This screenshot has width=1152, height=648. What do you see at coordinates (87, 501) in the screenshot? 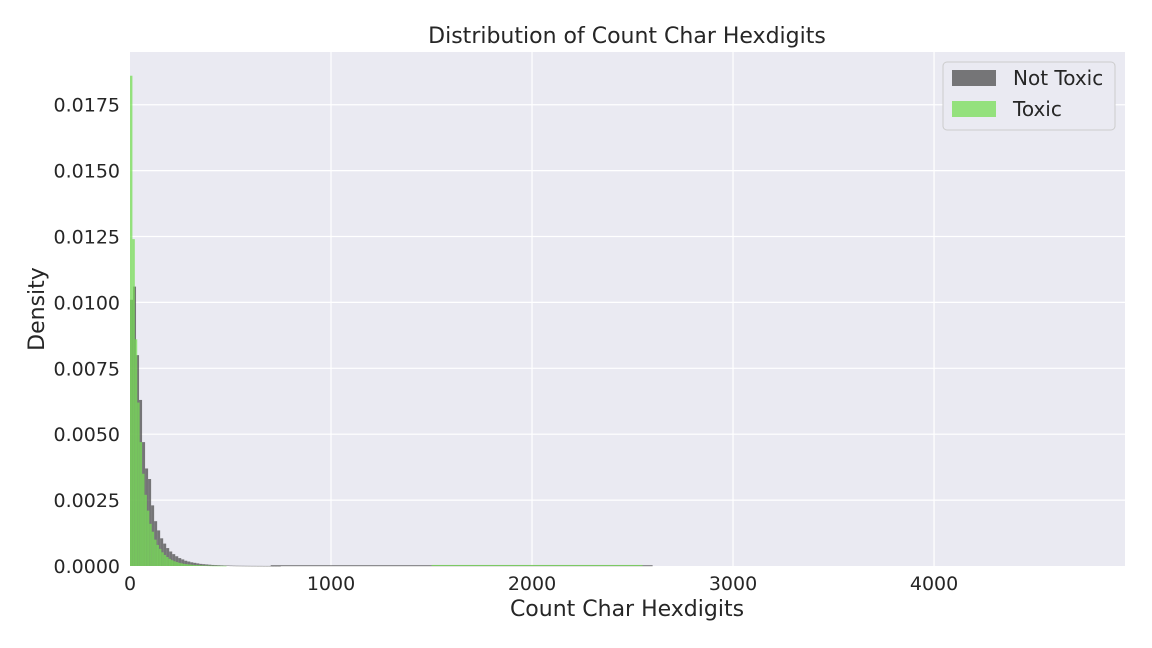
I see `y-tick-label: 0.0025` at bounding box center [87, 501].